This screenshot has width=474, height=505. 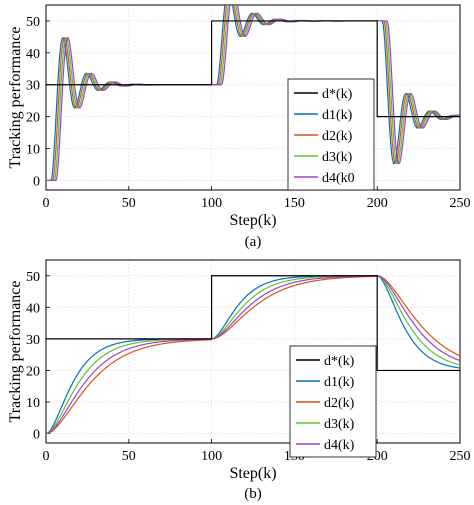 I want to click on panel-caption: (b), so click(x=253, y=494).